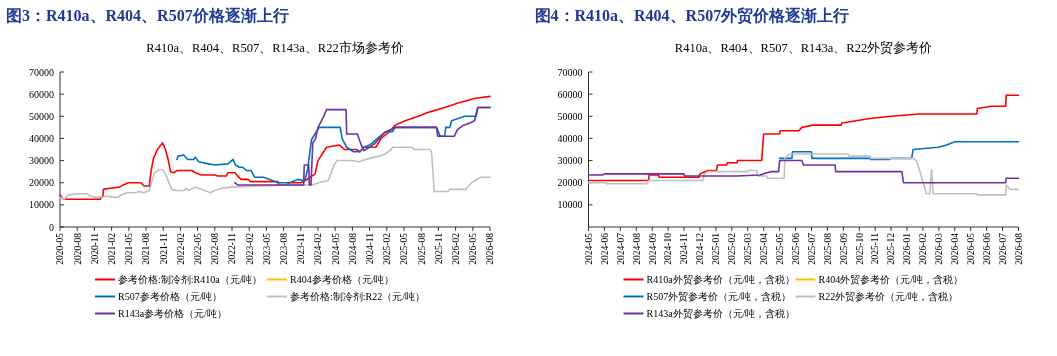  I want to click on legend-label: R507外贸参考价（元/吨，含税）, so click(718, 296).